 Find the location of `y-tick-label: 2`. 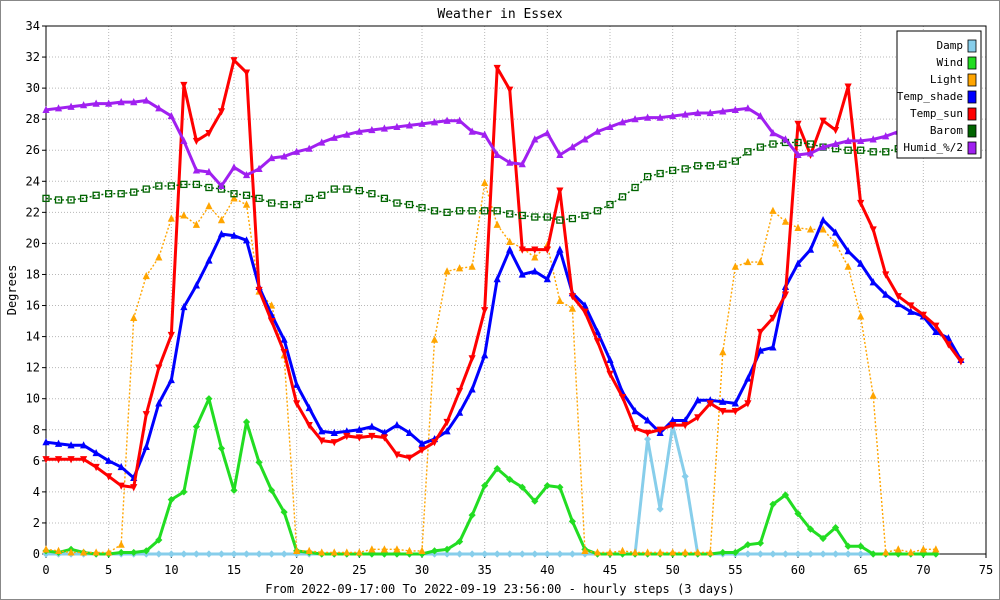

y-tick-label: 2 is located at coordinates (36, 523).